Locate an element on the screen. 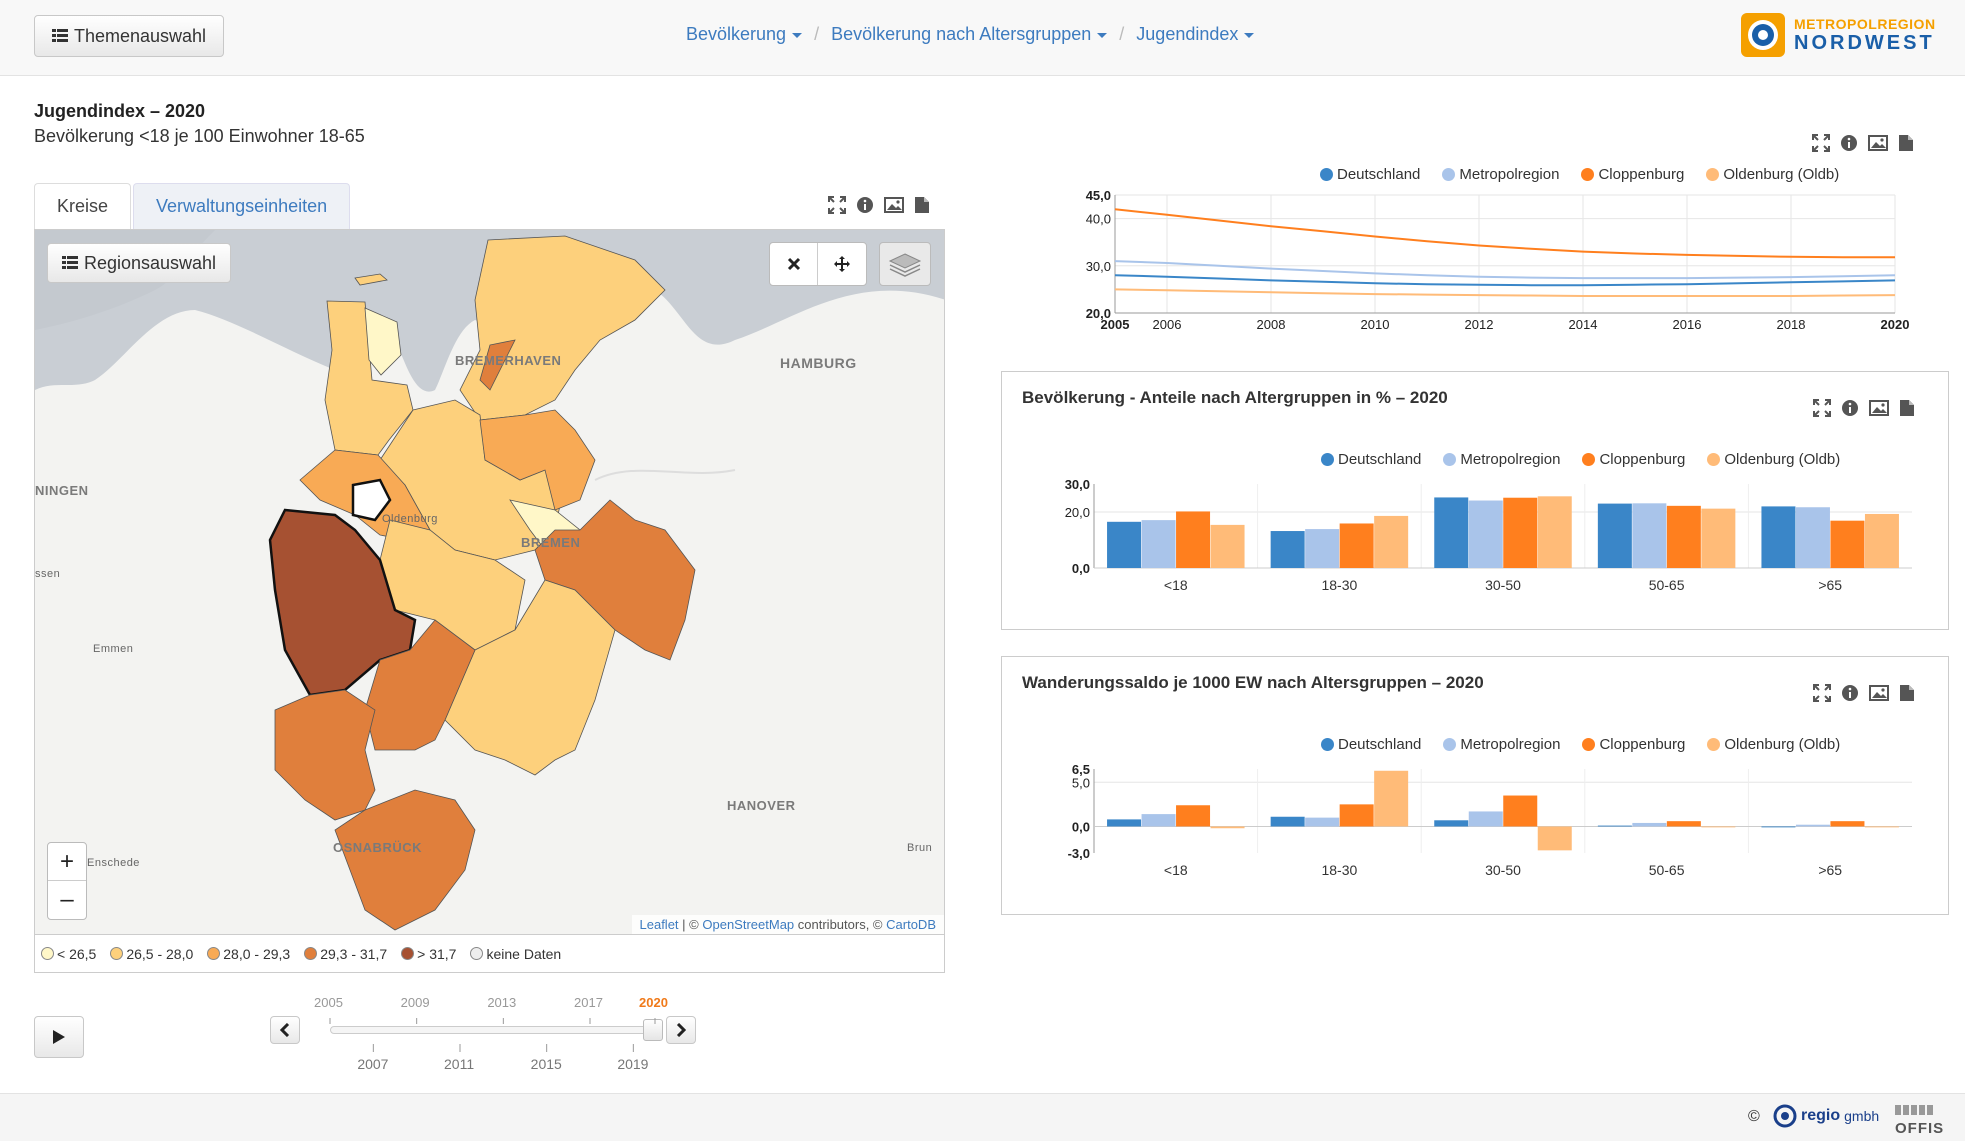  metropolregion-logo: METROPOLREGION NORDWEST is located at coordinates (1837, 36).